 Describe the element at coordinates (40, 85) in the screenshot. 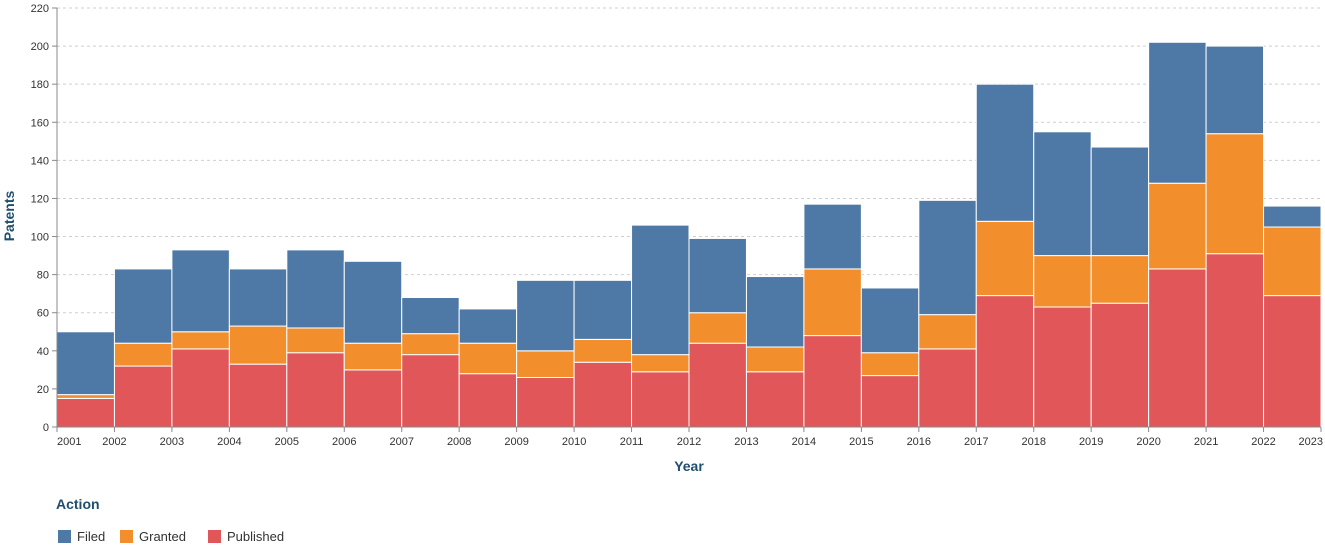

I see `y-tick-label: 180` at that location.